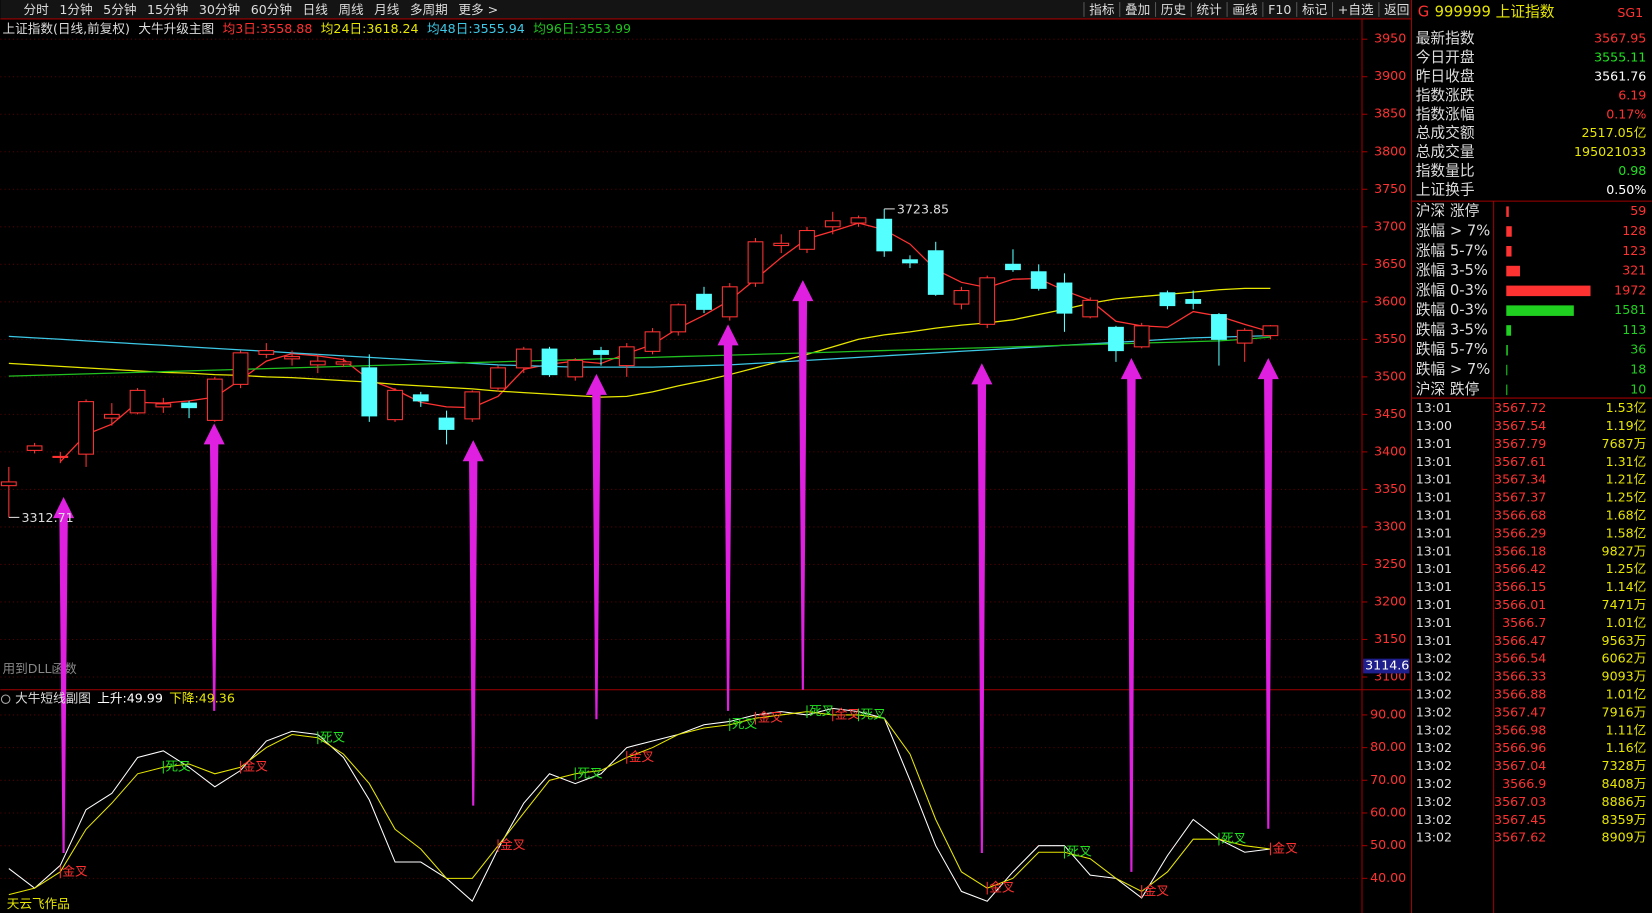 This screenshot has height=913, width=1652. I want to click on toolbar-button: 日线, so click(316, 9).